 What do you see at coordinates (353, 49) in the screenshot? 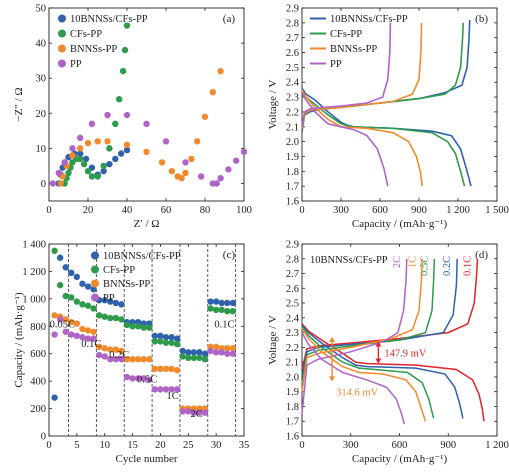
I see `legend-label: BNNSs-PP` at bounding box center [353, 49].